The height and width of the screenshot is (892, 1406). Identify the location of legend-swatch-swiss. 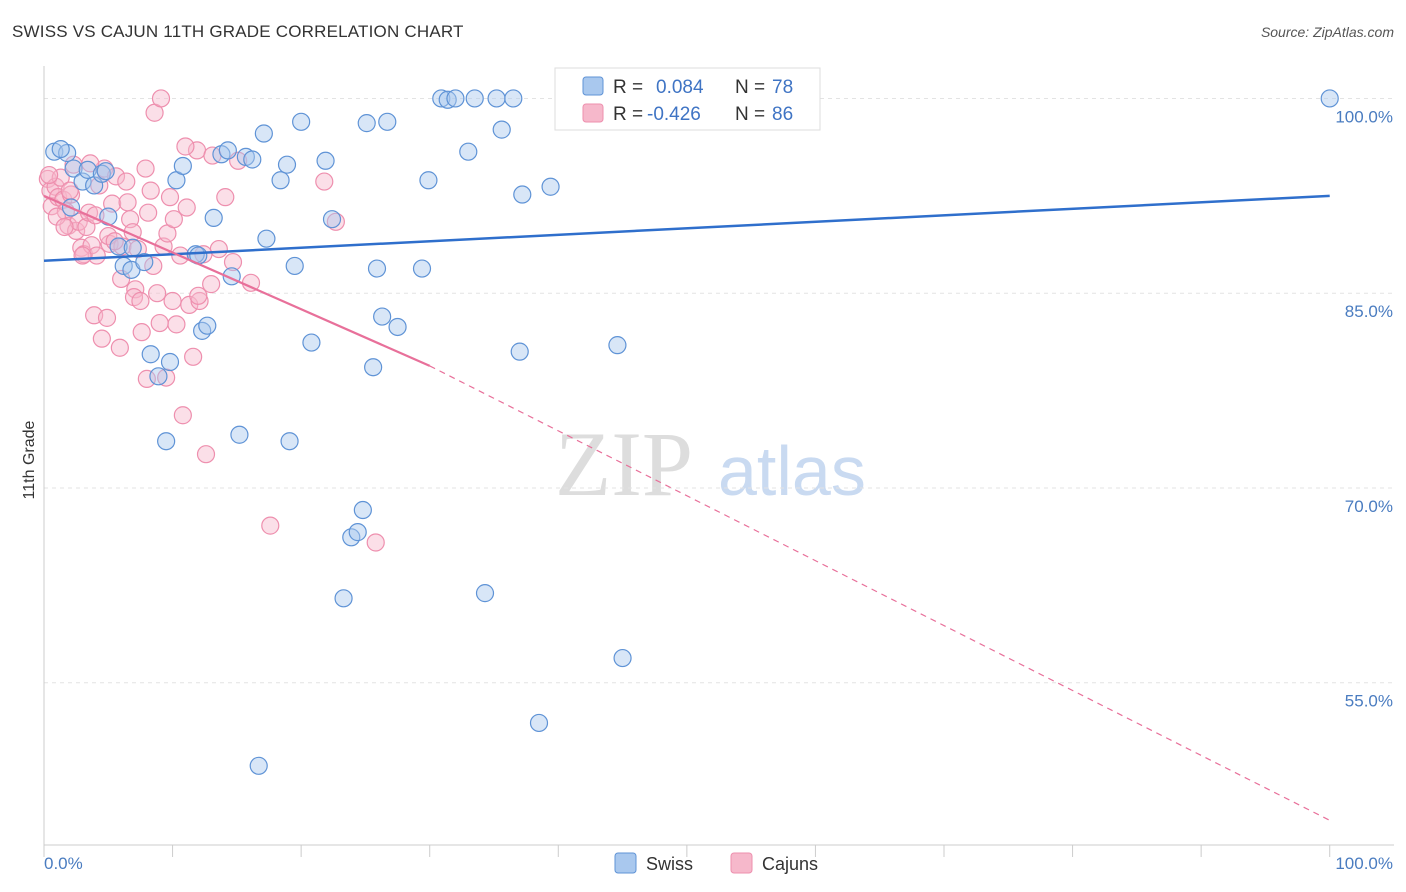
(593, 86).